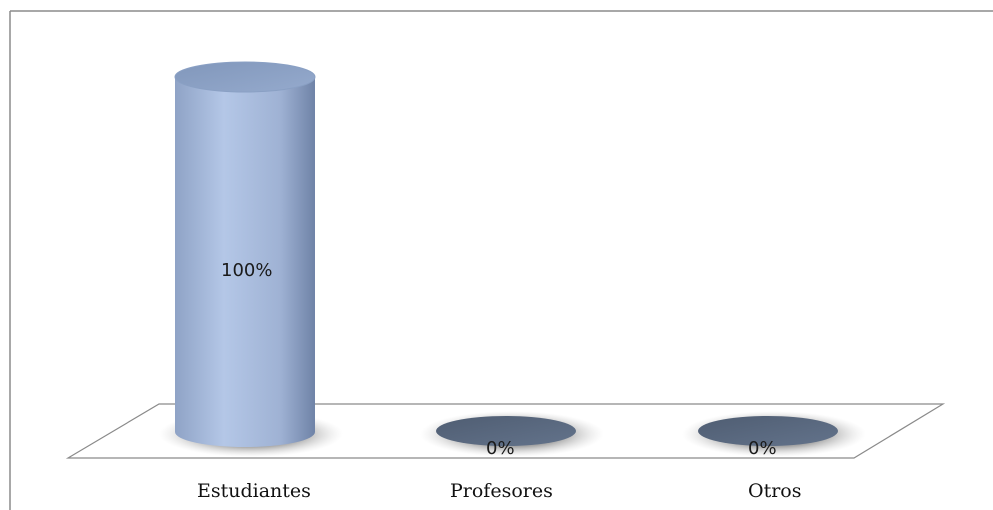 Image resolution: width=993 pixels, height=510 pixels. Describe the element at coordinates (254, 491) in the screenshot. I see `category-label-estudiantes: Estudiantes` at that location.